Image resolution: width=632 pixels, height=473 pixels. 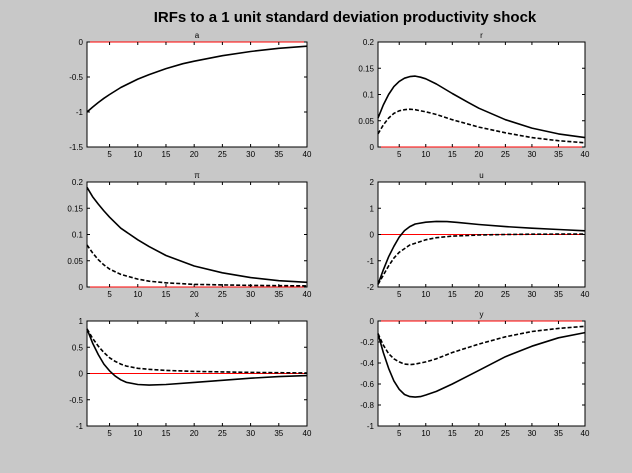 I want to click on y-tick-label-a: -1.5, so click(x=76, y=147).